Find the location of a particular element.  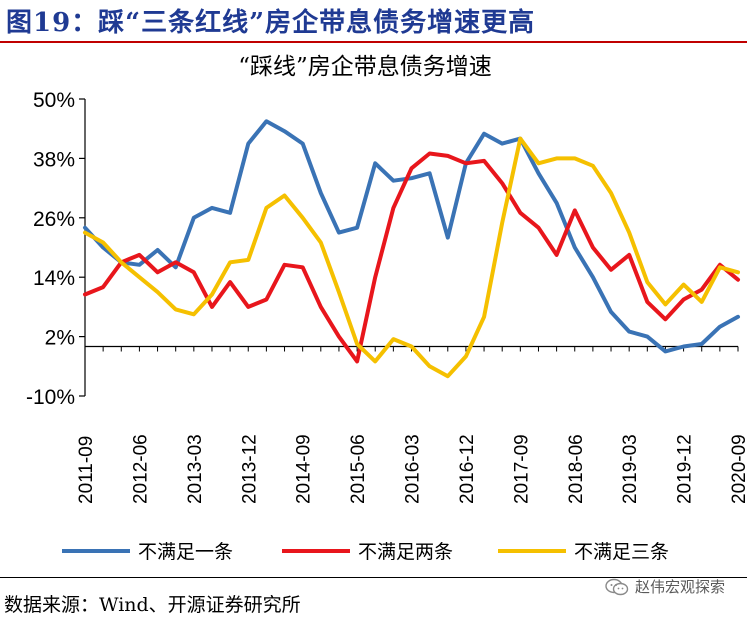

y-tick-label: 38% is located at coordinates (54, 159).